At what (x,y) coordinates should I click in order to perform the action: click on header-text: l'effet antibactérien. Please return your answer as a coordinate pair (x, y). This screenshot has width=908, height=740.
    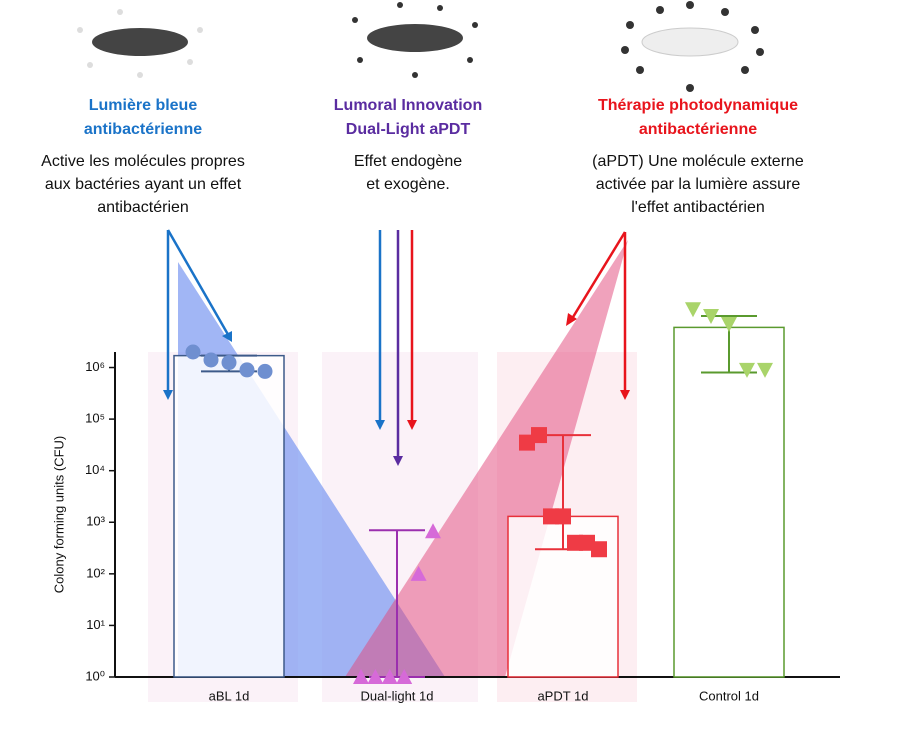
    Looking at the image, I should click on (698, 207).